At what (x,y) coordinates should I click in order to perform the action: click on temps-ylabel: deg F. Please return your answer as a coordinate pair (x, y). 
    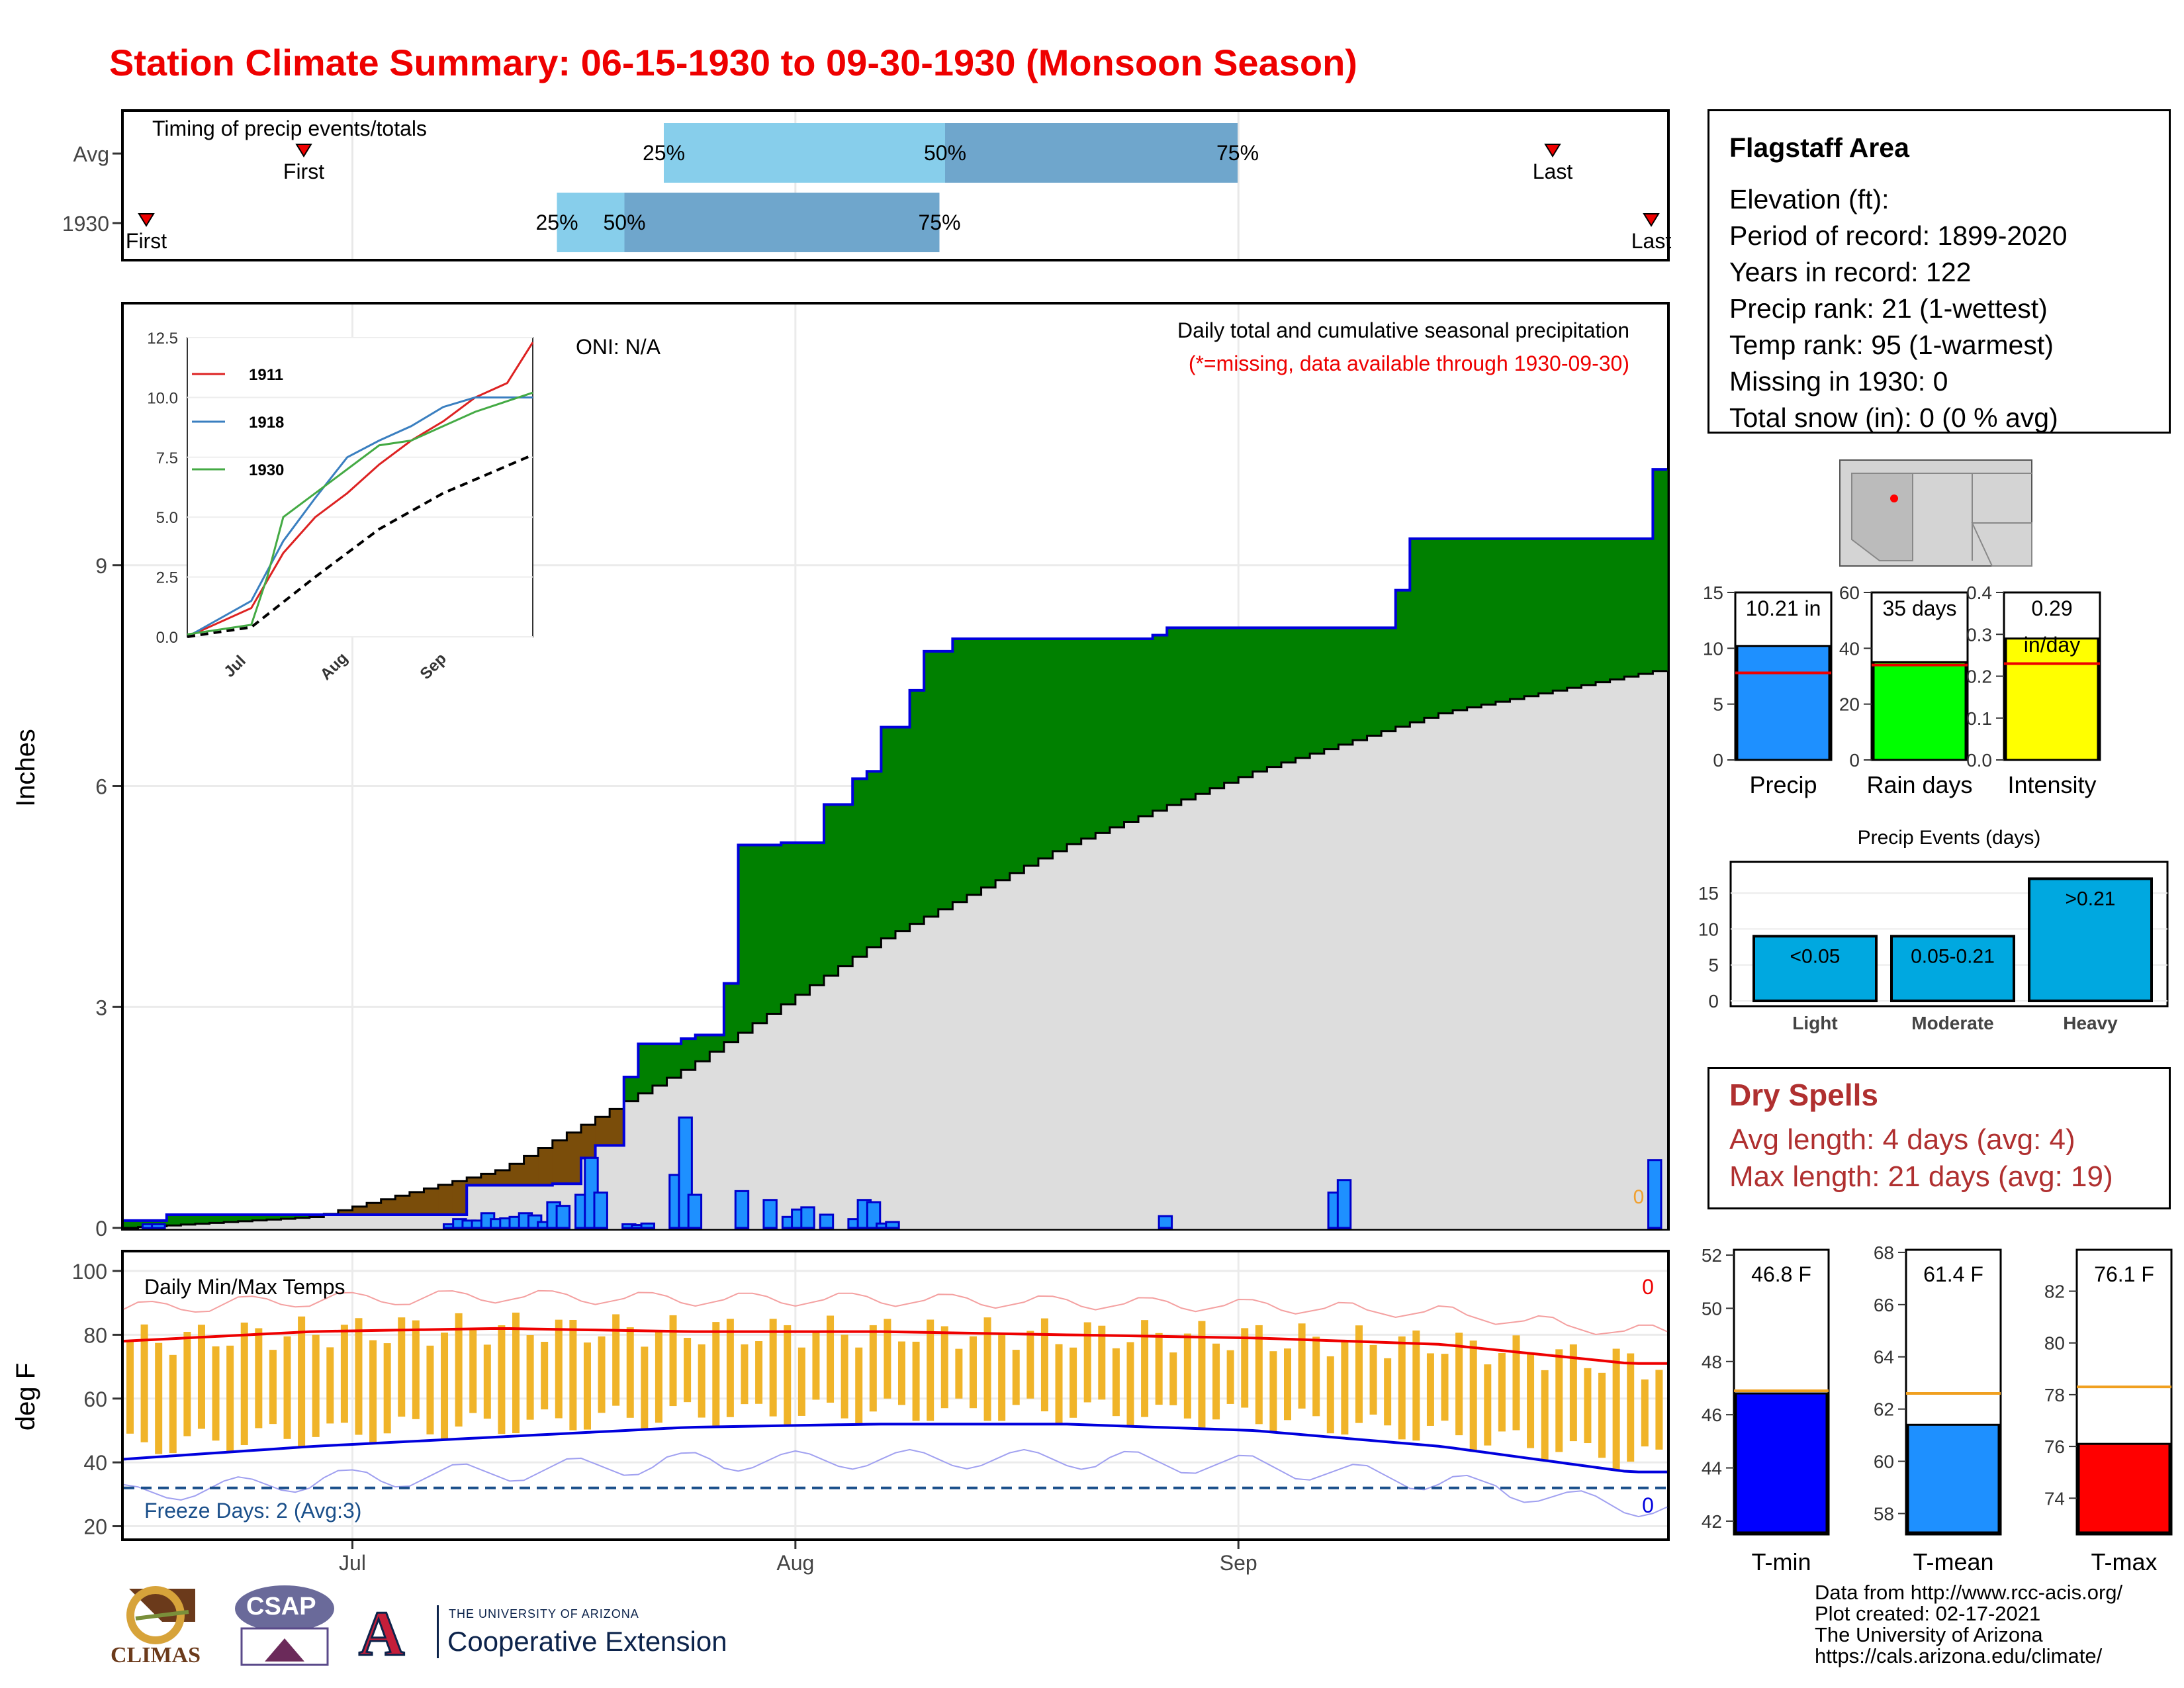
    Looking at the image, I should click on (26, 1396).